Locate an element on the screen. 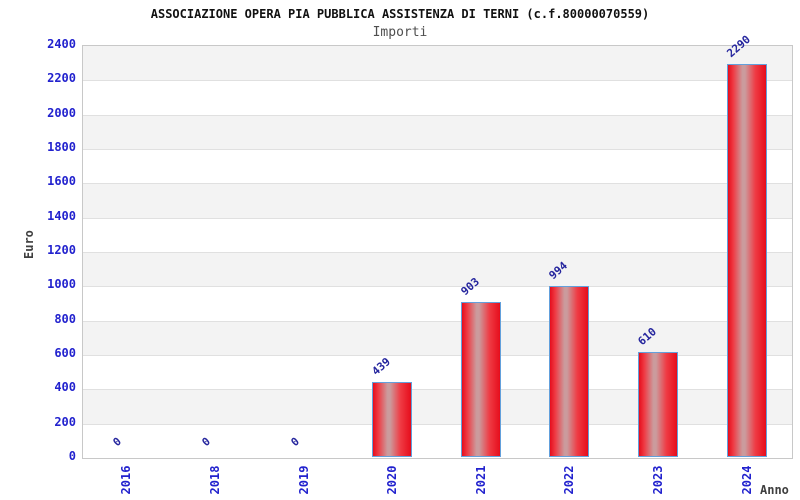  y-tick-label: 800 is located at coordinates (65, 318).